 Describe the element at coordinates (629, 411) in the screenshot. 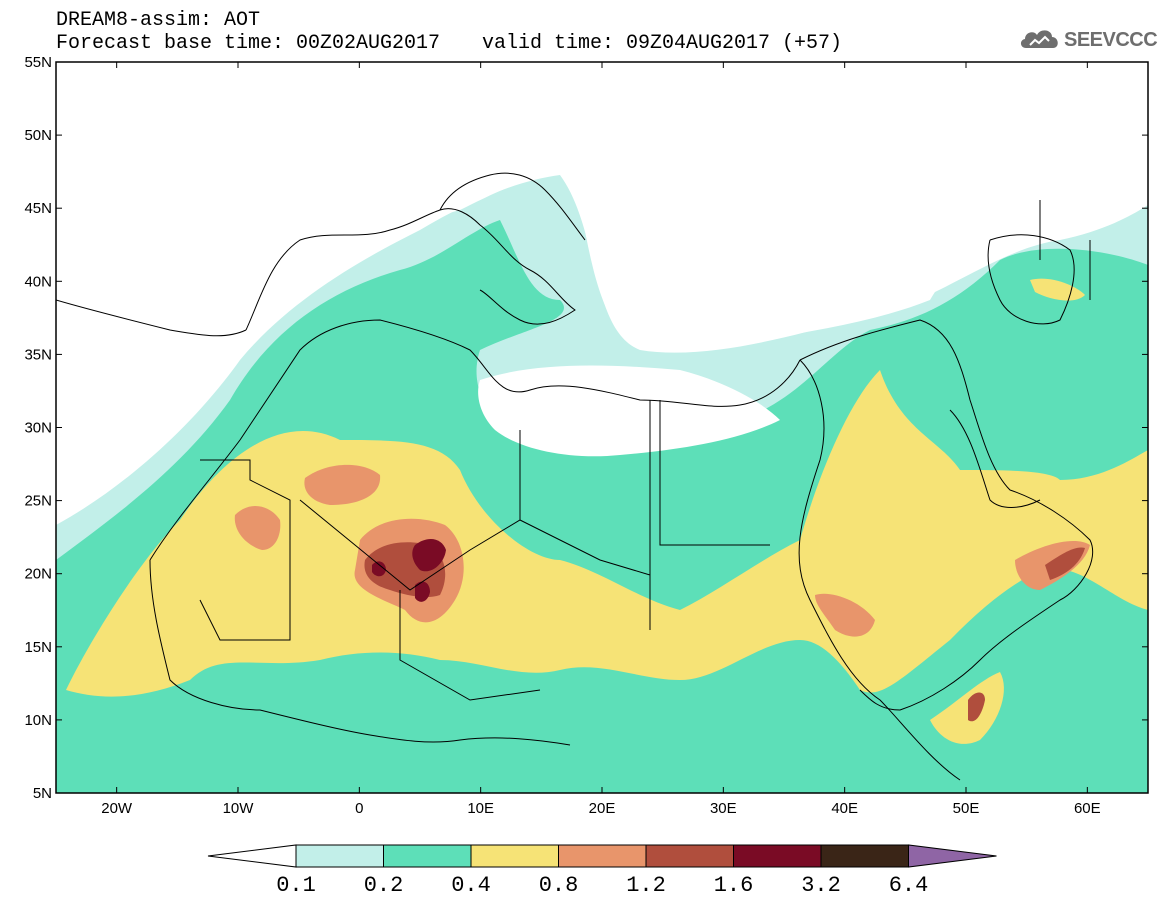

I see `clean-air-mediterranean` at that location.